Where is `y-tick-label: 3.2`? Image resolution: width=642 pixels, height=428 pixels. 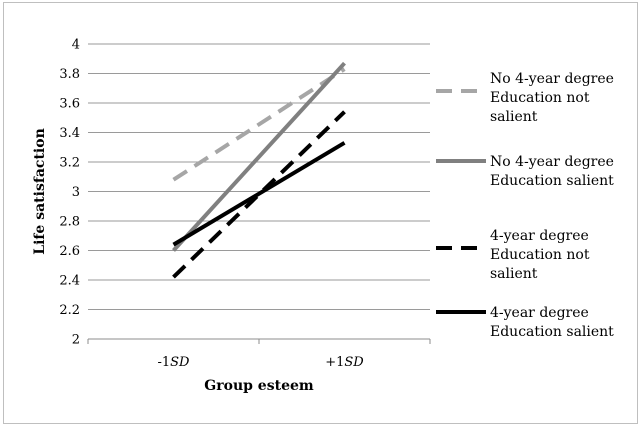
y-tick-label: 3.2 is located at coordinates (69, 163).